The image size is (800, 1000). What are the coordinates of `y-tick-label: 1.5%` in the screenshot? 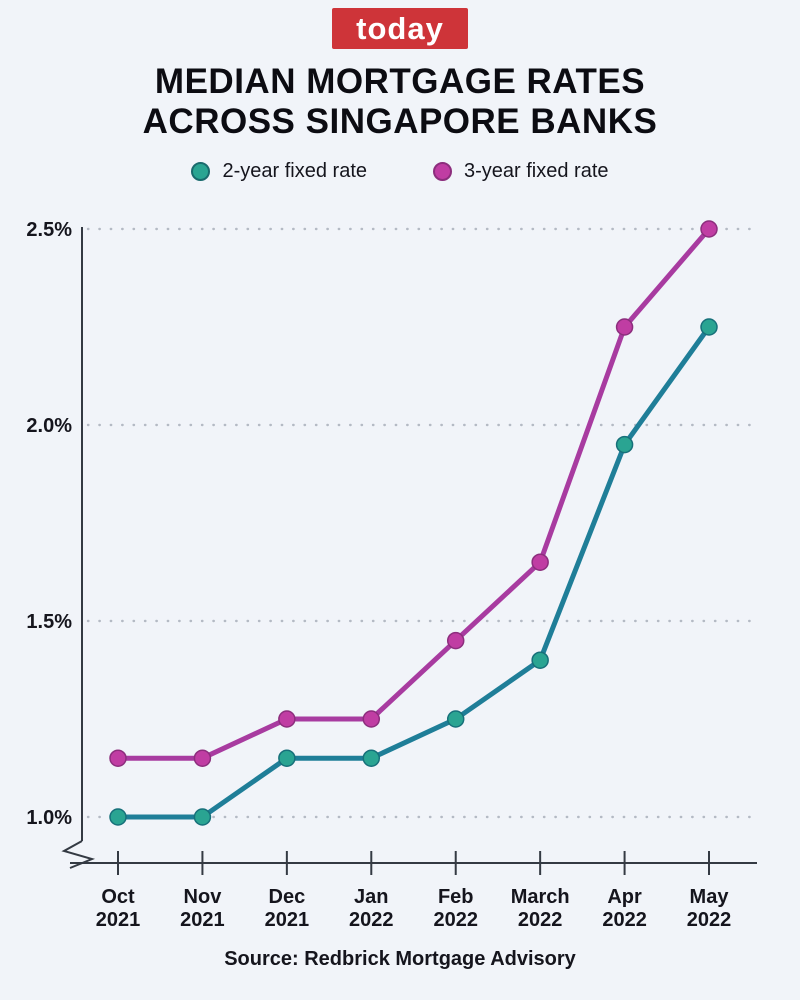 It's located at (49, 622).